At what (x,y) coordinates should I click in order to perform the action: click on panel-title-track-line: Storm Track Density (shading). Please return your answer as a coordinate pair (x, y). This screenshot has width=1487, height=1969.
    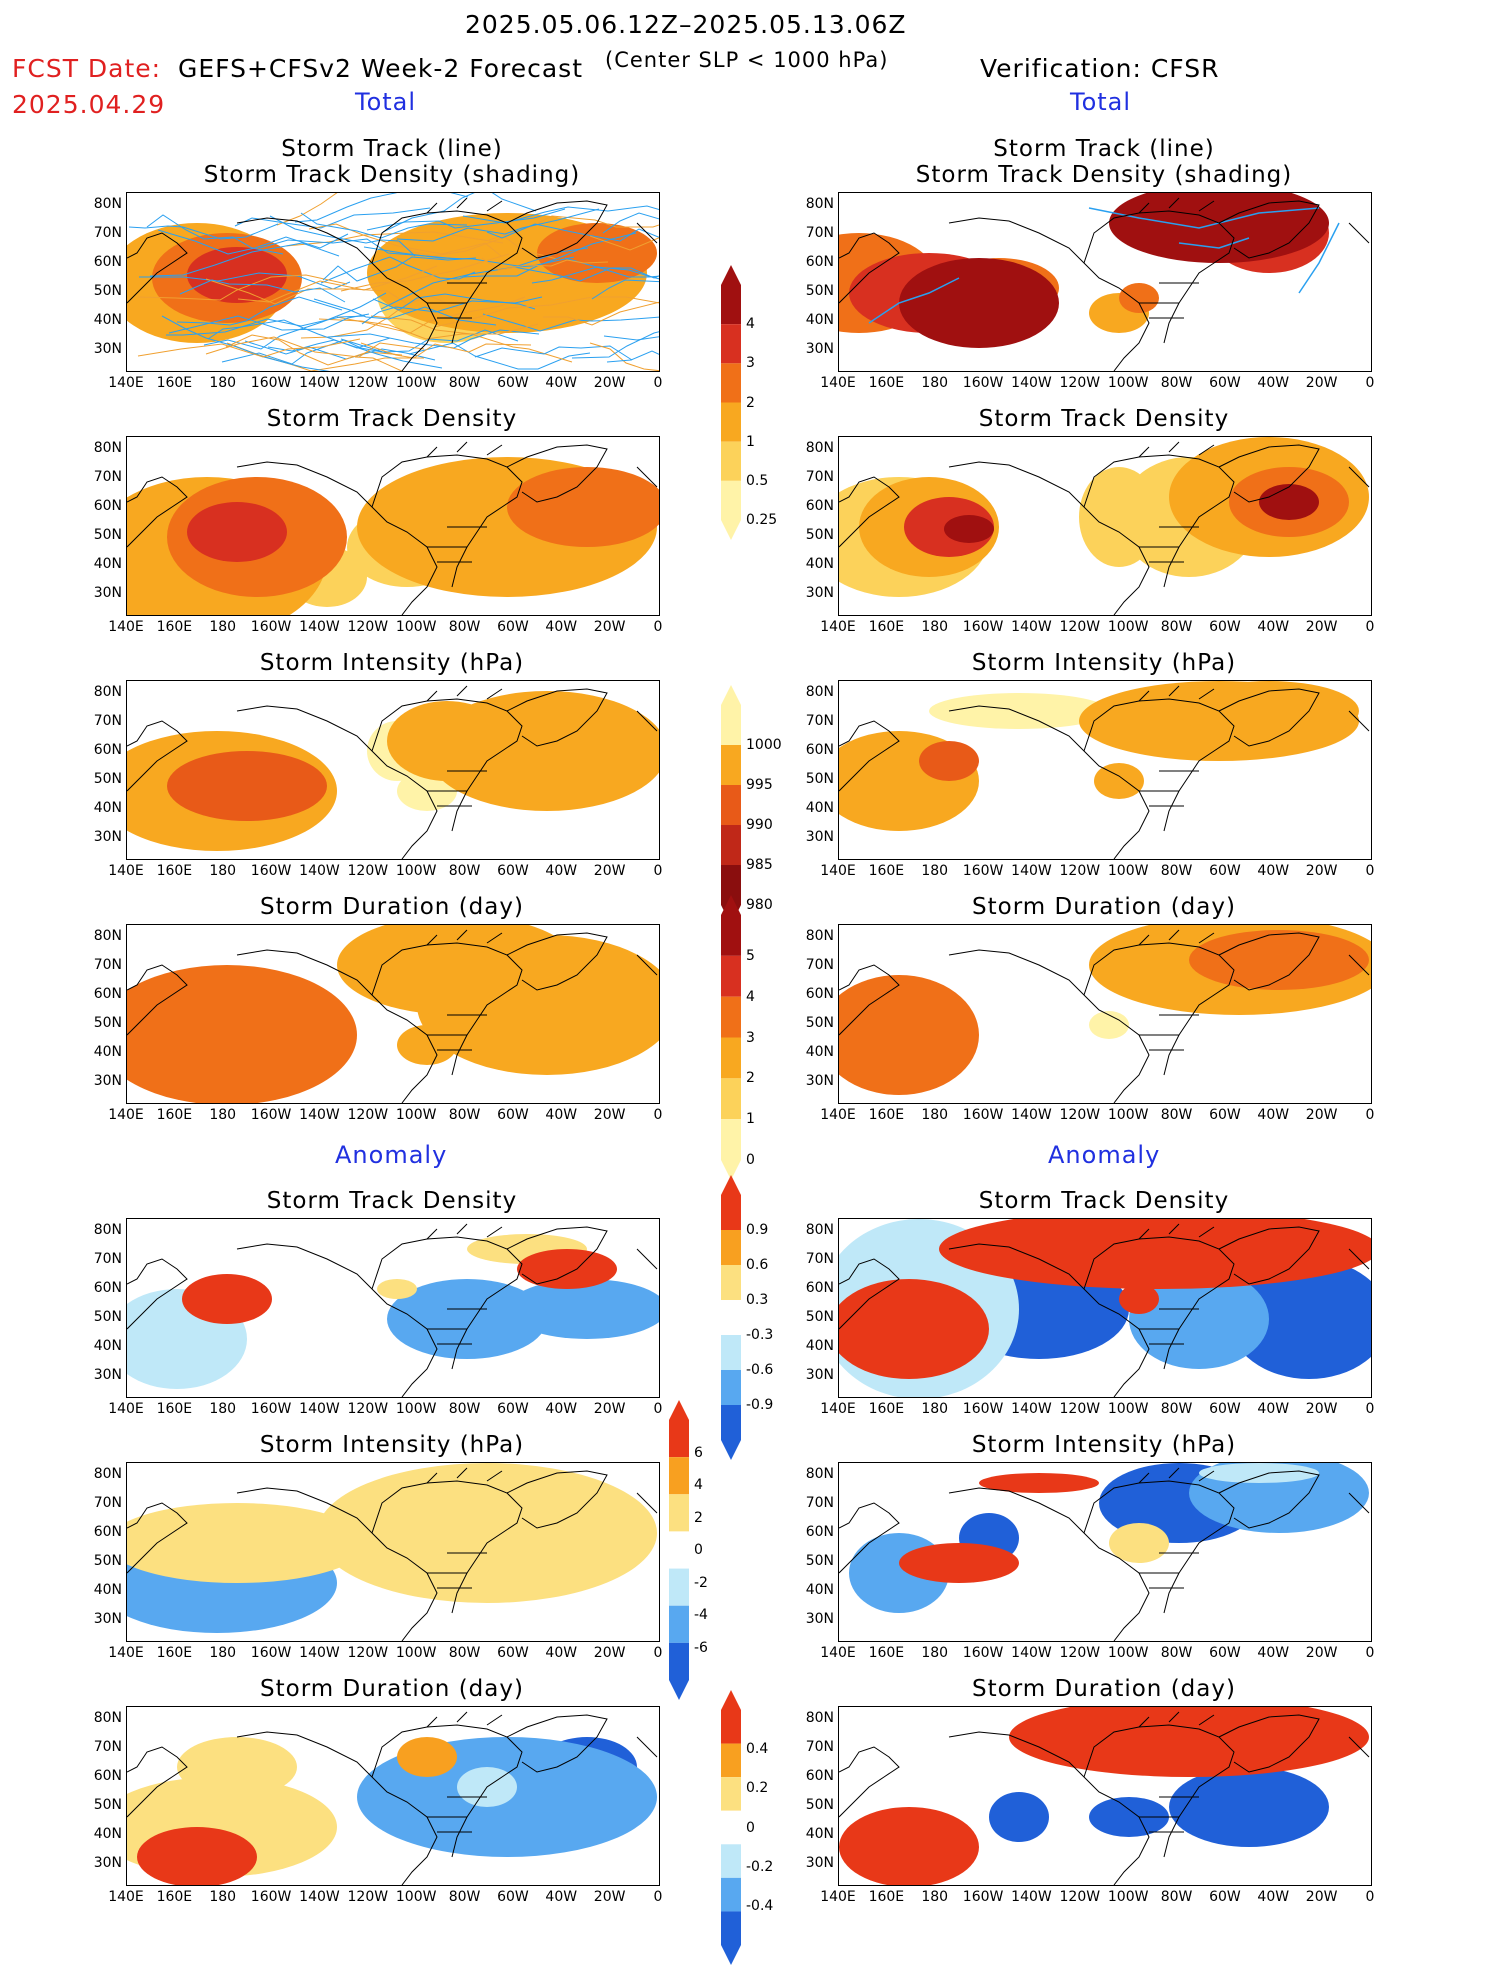
    Looking at the image, I should click on (392, 175).